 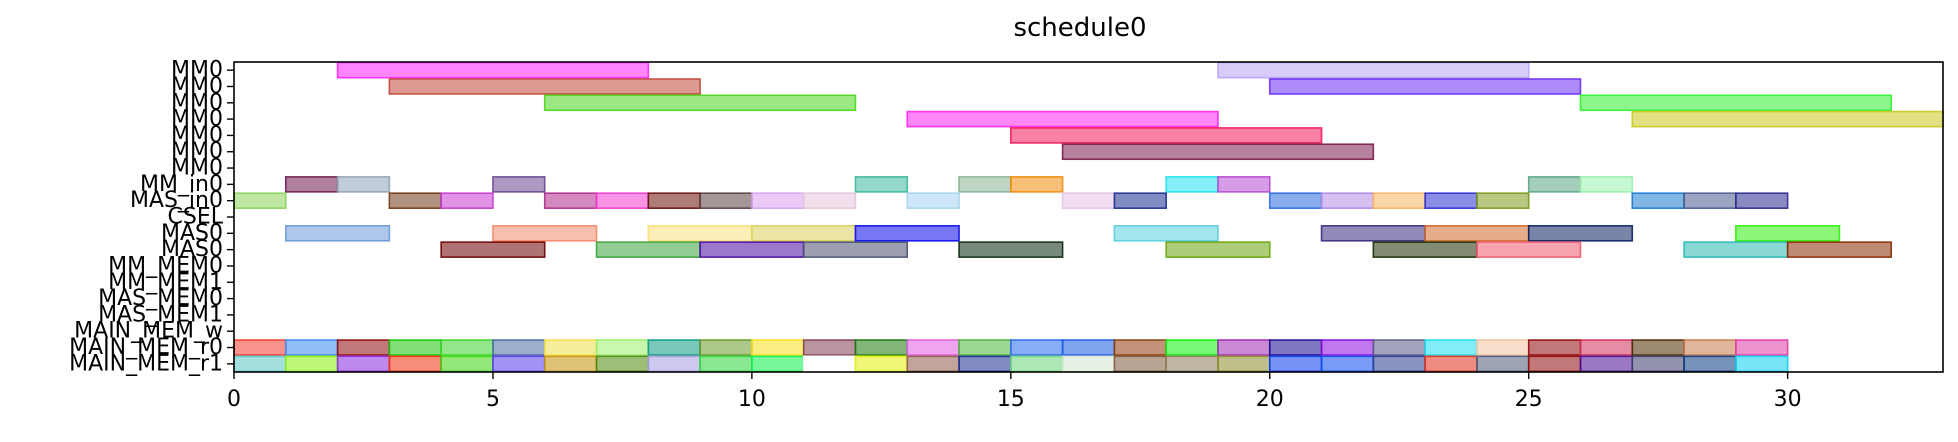 I want to click on x-tick-label: 15, so click(x=1011, y=399).